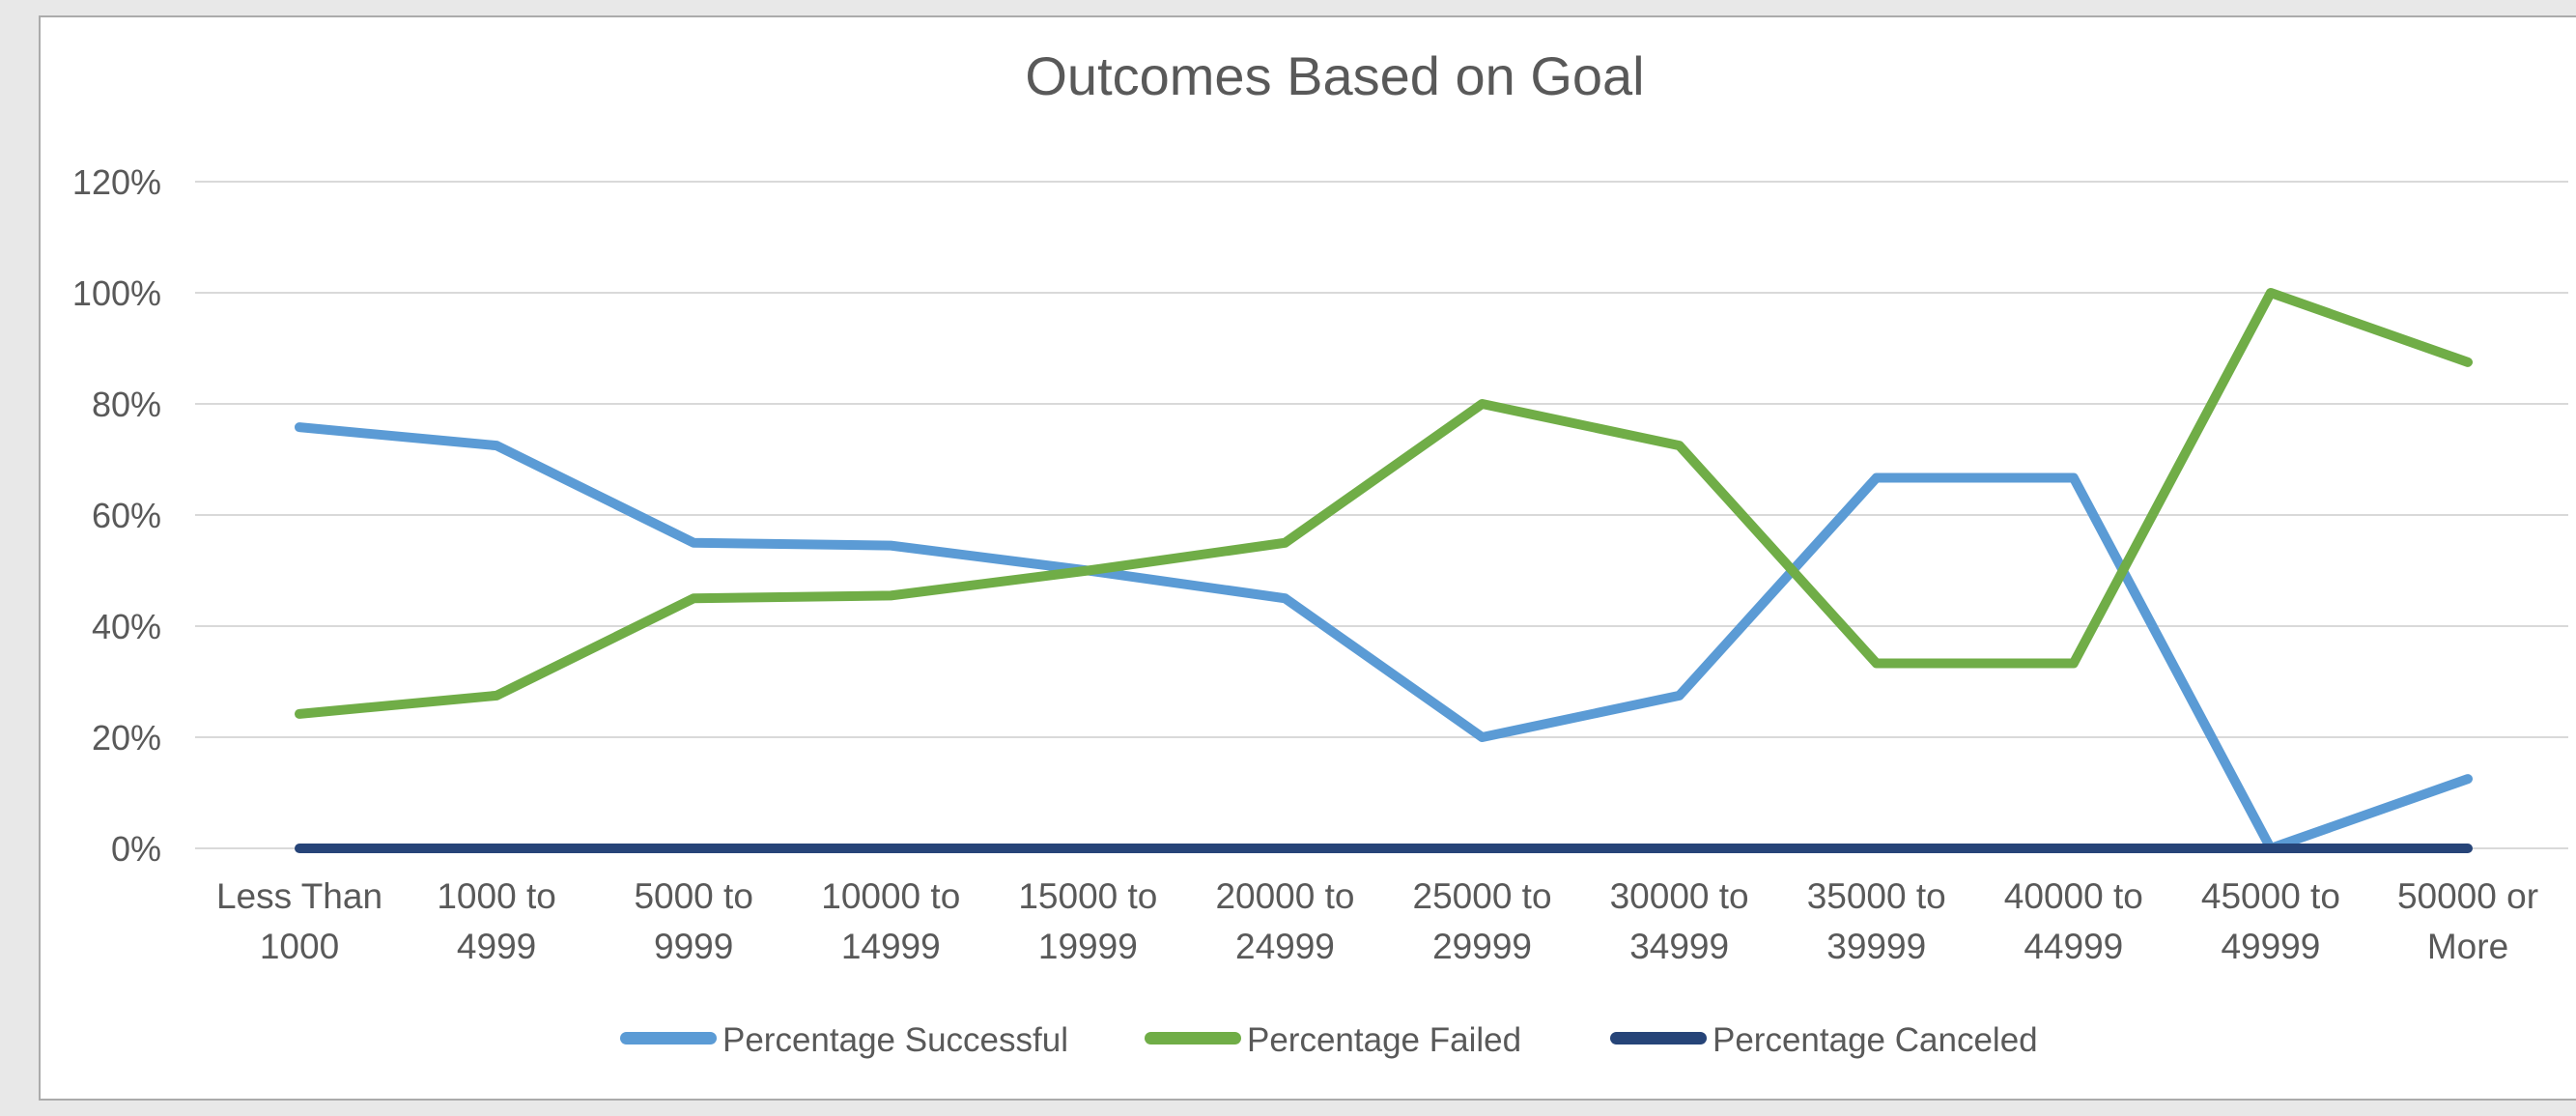 The width and height of the screenshot is (2576, 1116). Describe the element at coordinates (1658, 1038) in the screenshot. I see `legend-swatch-percentage-canceled` at that location.